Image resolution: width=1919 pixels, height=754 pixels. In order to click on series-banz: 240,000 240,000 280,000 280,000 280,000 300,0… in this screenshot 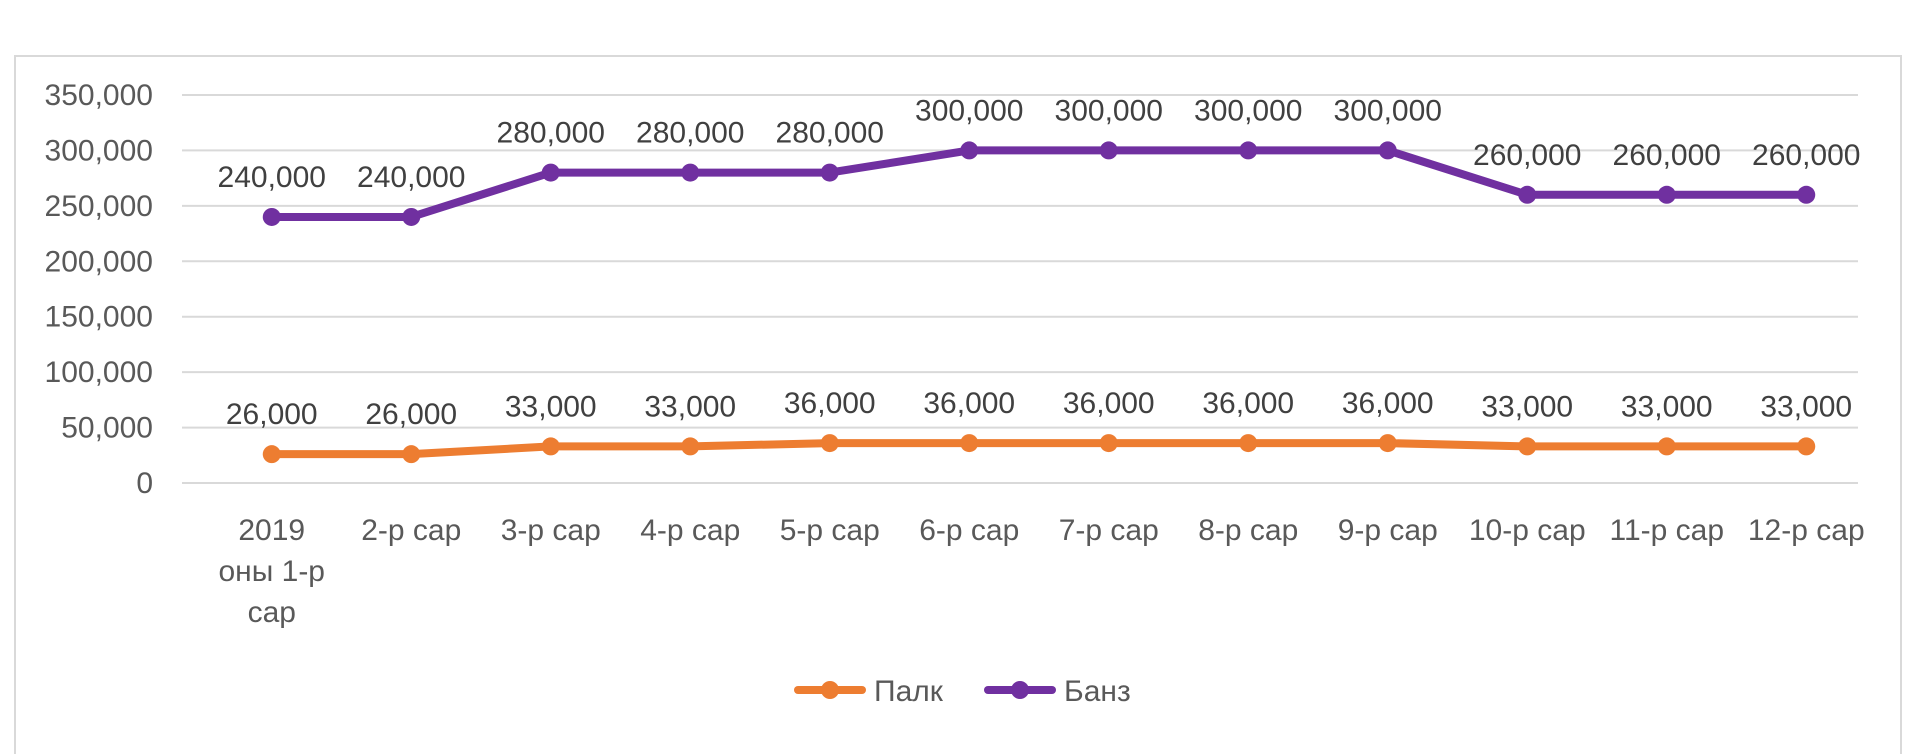, I will do `click(1039, 160)`.